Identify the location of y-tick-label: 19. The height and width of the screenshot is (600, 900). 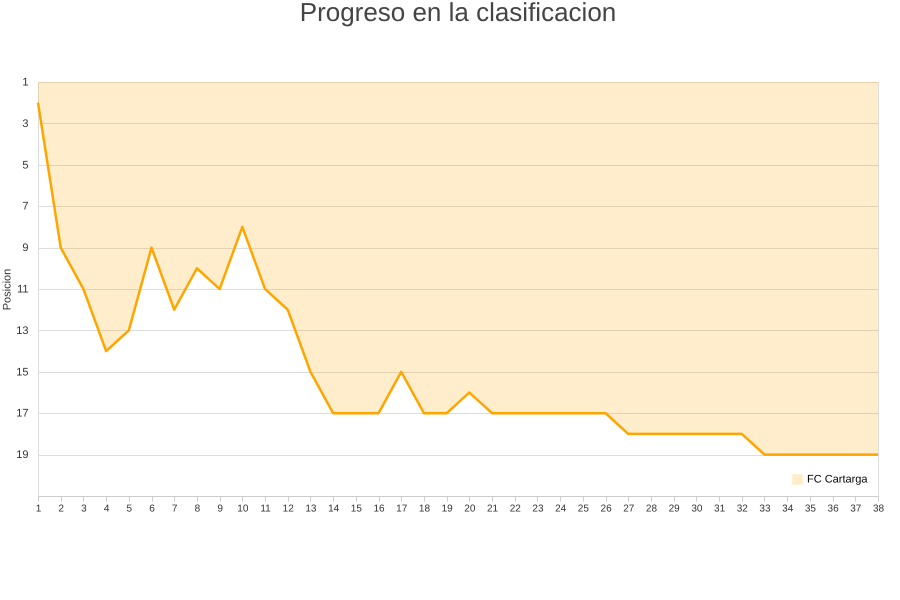
(22, 455).